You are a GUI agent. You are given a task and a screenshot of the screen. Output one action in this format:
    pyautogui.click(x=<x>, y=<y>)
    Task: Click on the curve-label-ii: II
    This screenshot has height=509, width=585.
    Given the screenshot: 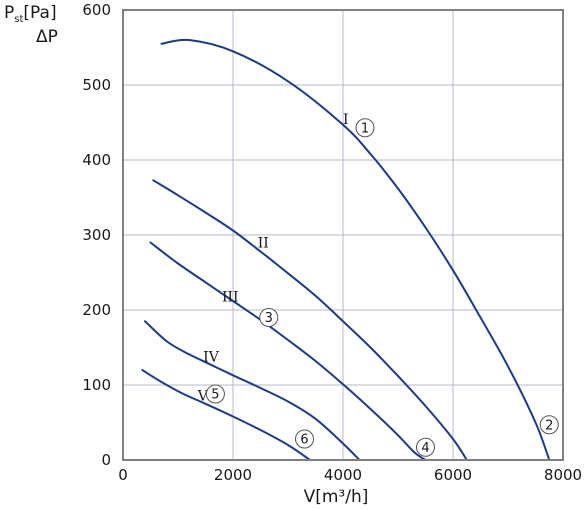 What is the action you would take?
    pyautogui.click(x=263, y=244)
    